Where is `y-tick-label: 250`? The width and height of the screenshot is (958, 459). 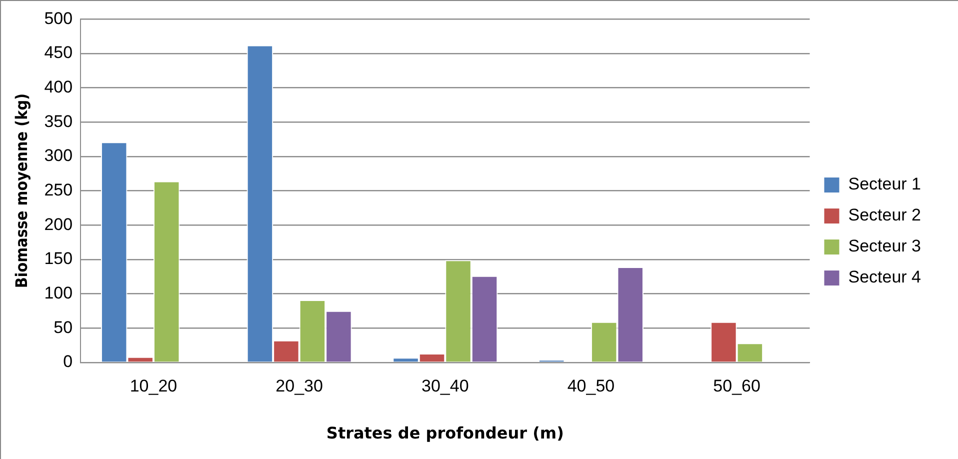
y-tick-label: 250 is located at coordinates (58, 190).